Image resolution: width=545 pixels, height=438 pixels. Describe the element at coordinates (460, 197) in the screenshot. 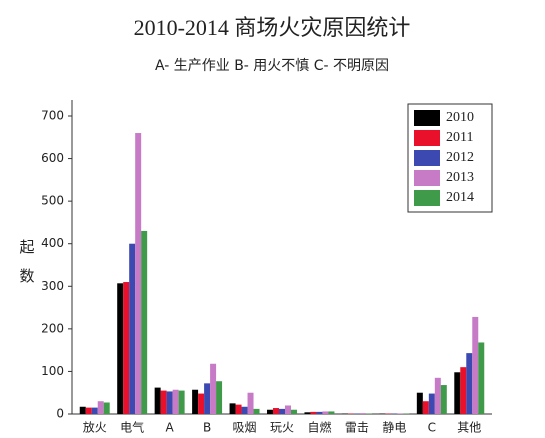

I see `legend-label: 2014` at that location.